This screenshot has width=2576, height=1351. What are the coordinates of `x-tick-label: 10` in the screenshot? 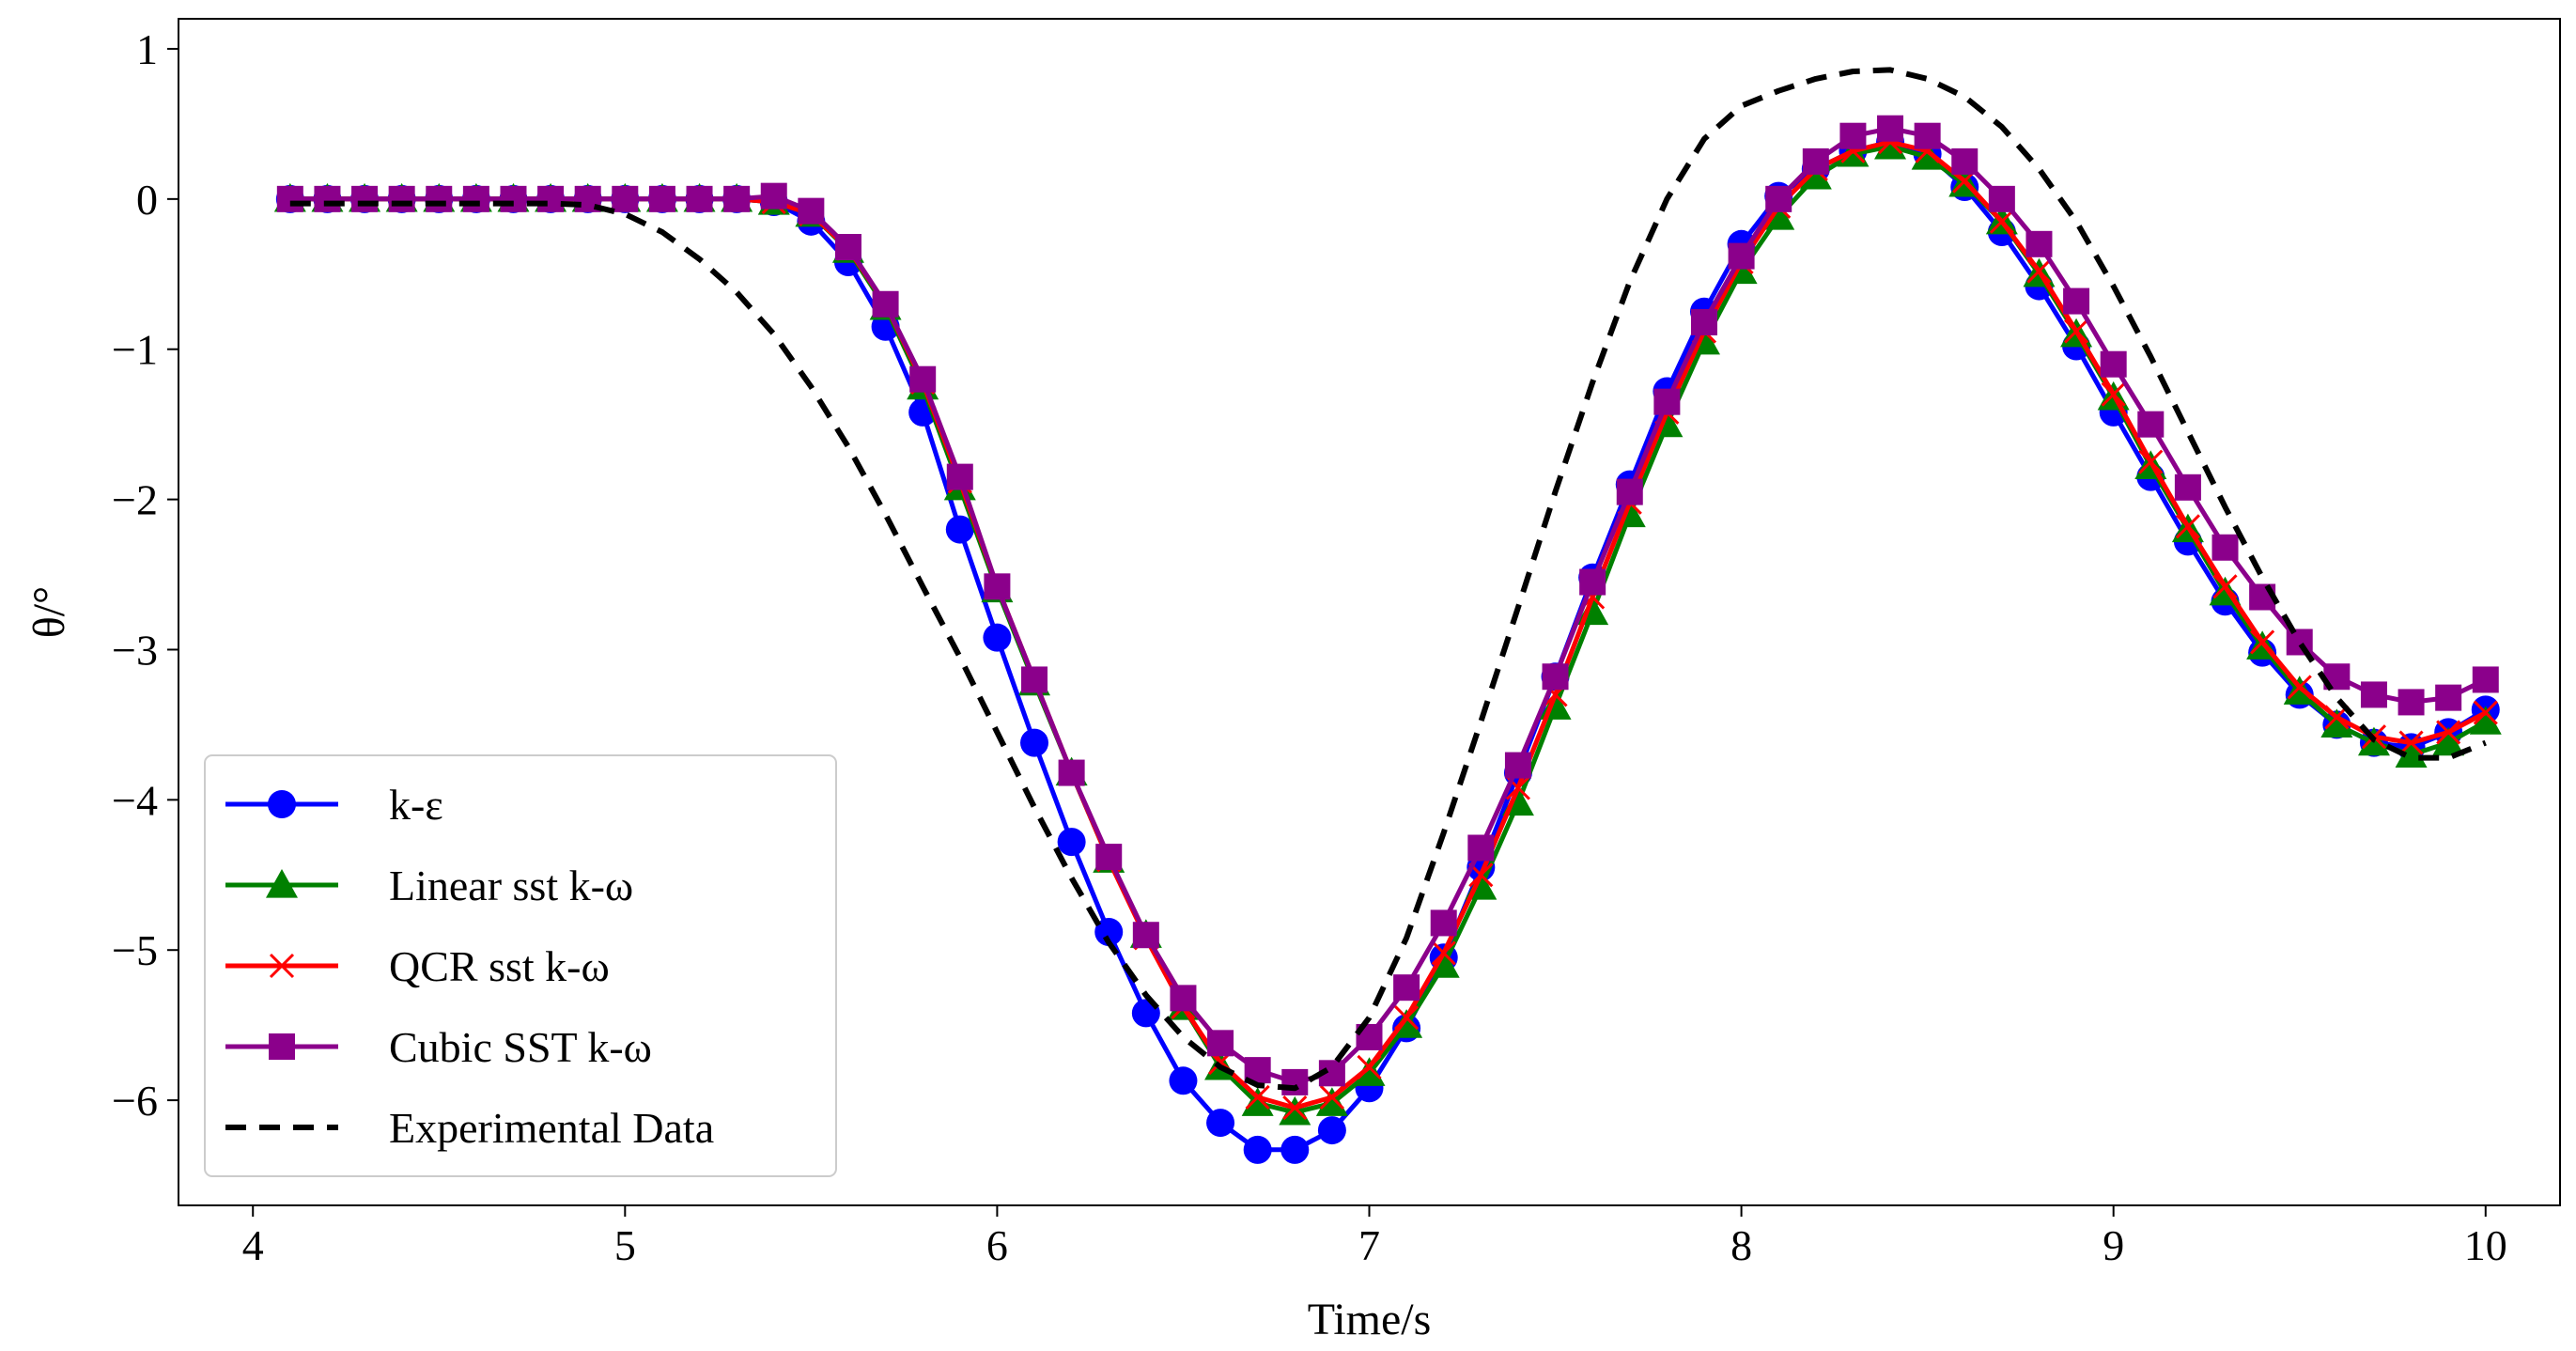 It's located at (2485, 1245).